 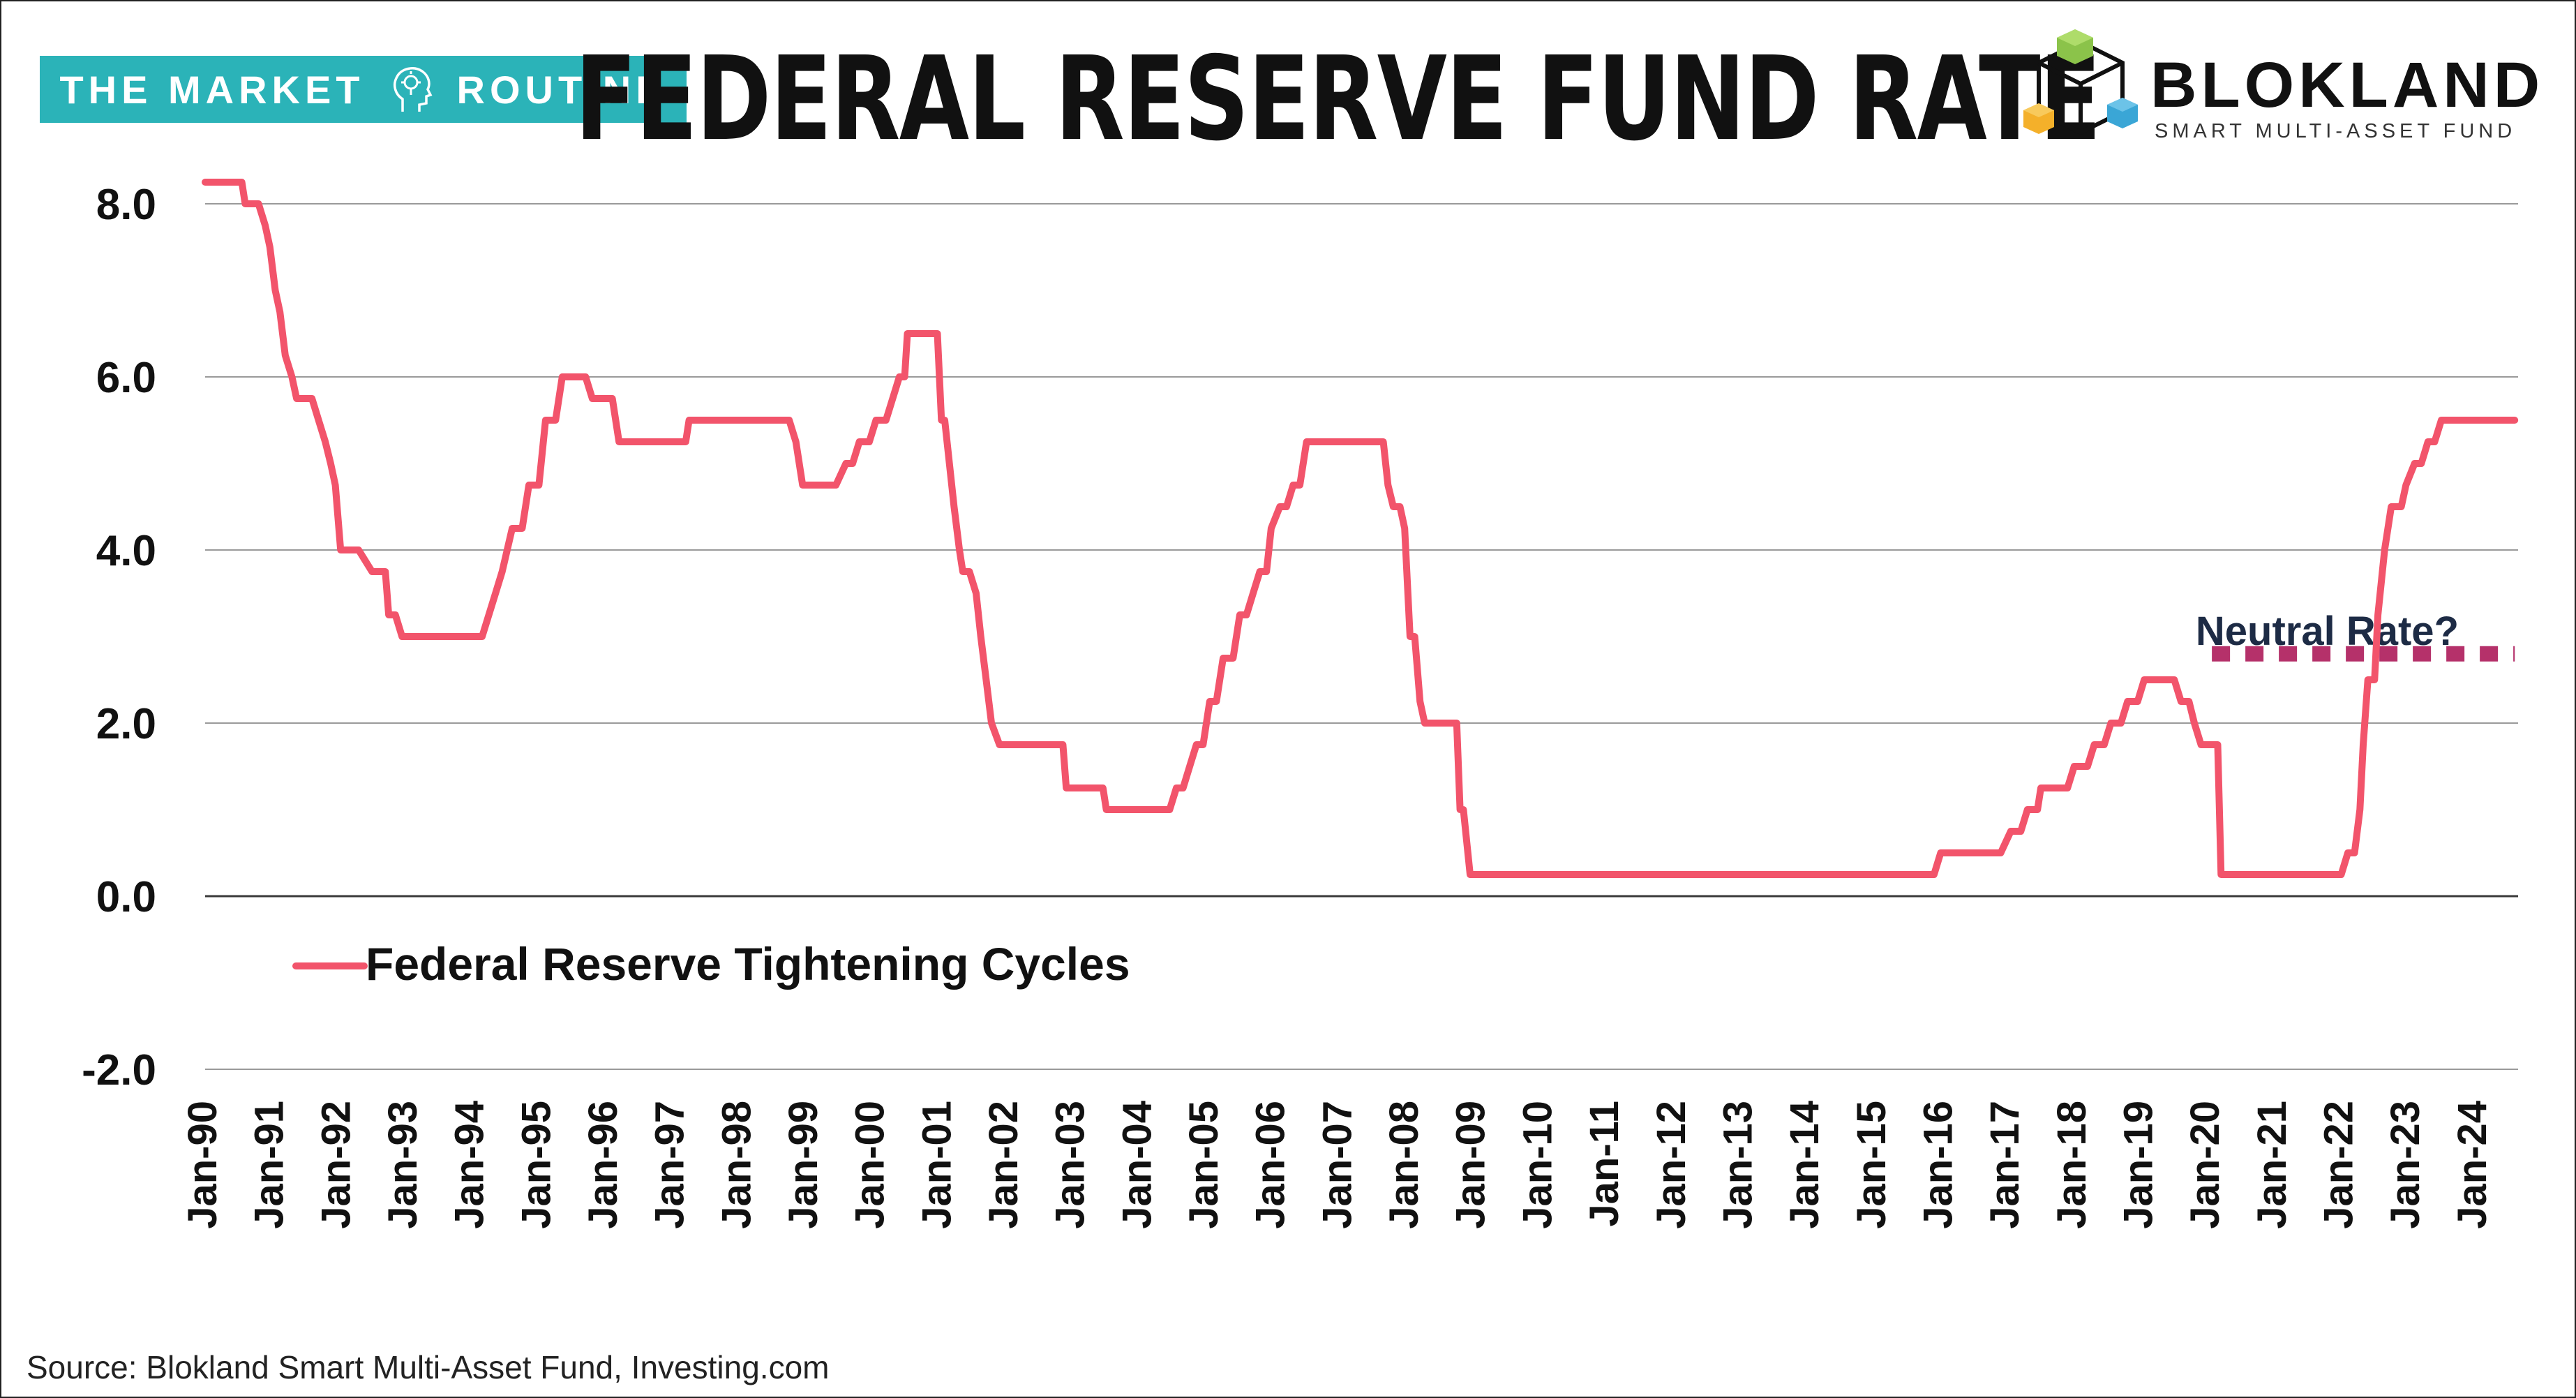 I want to click on market-routine-logo: THE MARKET ROUTINE, so click(x=363, y=89).